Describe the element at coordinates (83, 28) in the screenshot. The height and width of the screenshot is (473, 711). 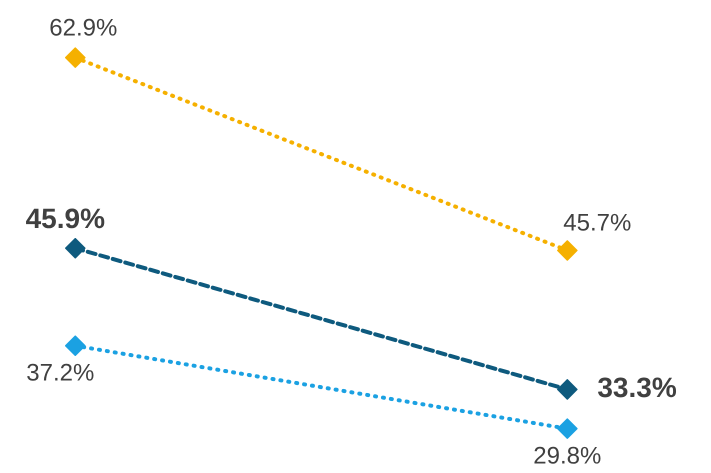
I see `data-label: 62.9%` at that location.